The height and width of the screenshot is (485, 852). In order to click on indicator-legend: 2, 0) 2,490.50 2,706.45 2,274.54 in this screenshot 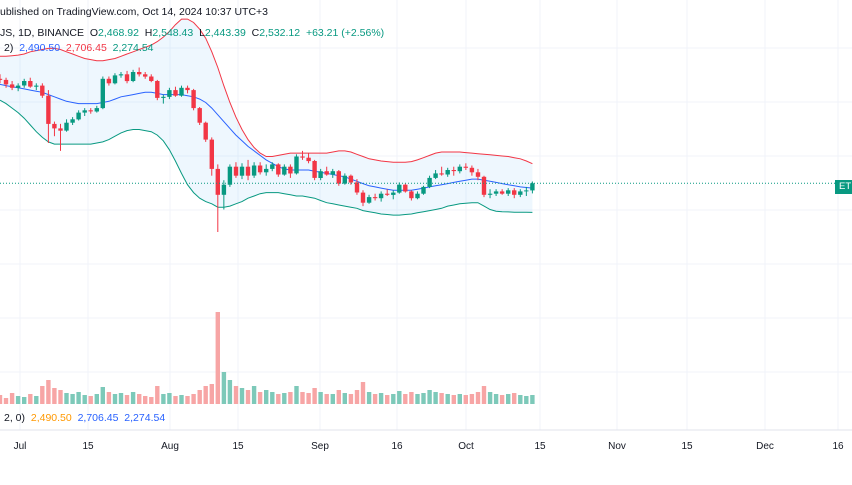, I will do `click(84, 418)`.